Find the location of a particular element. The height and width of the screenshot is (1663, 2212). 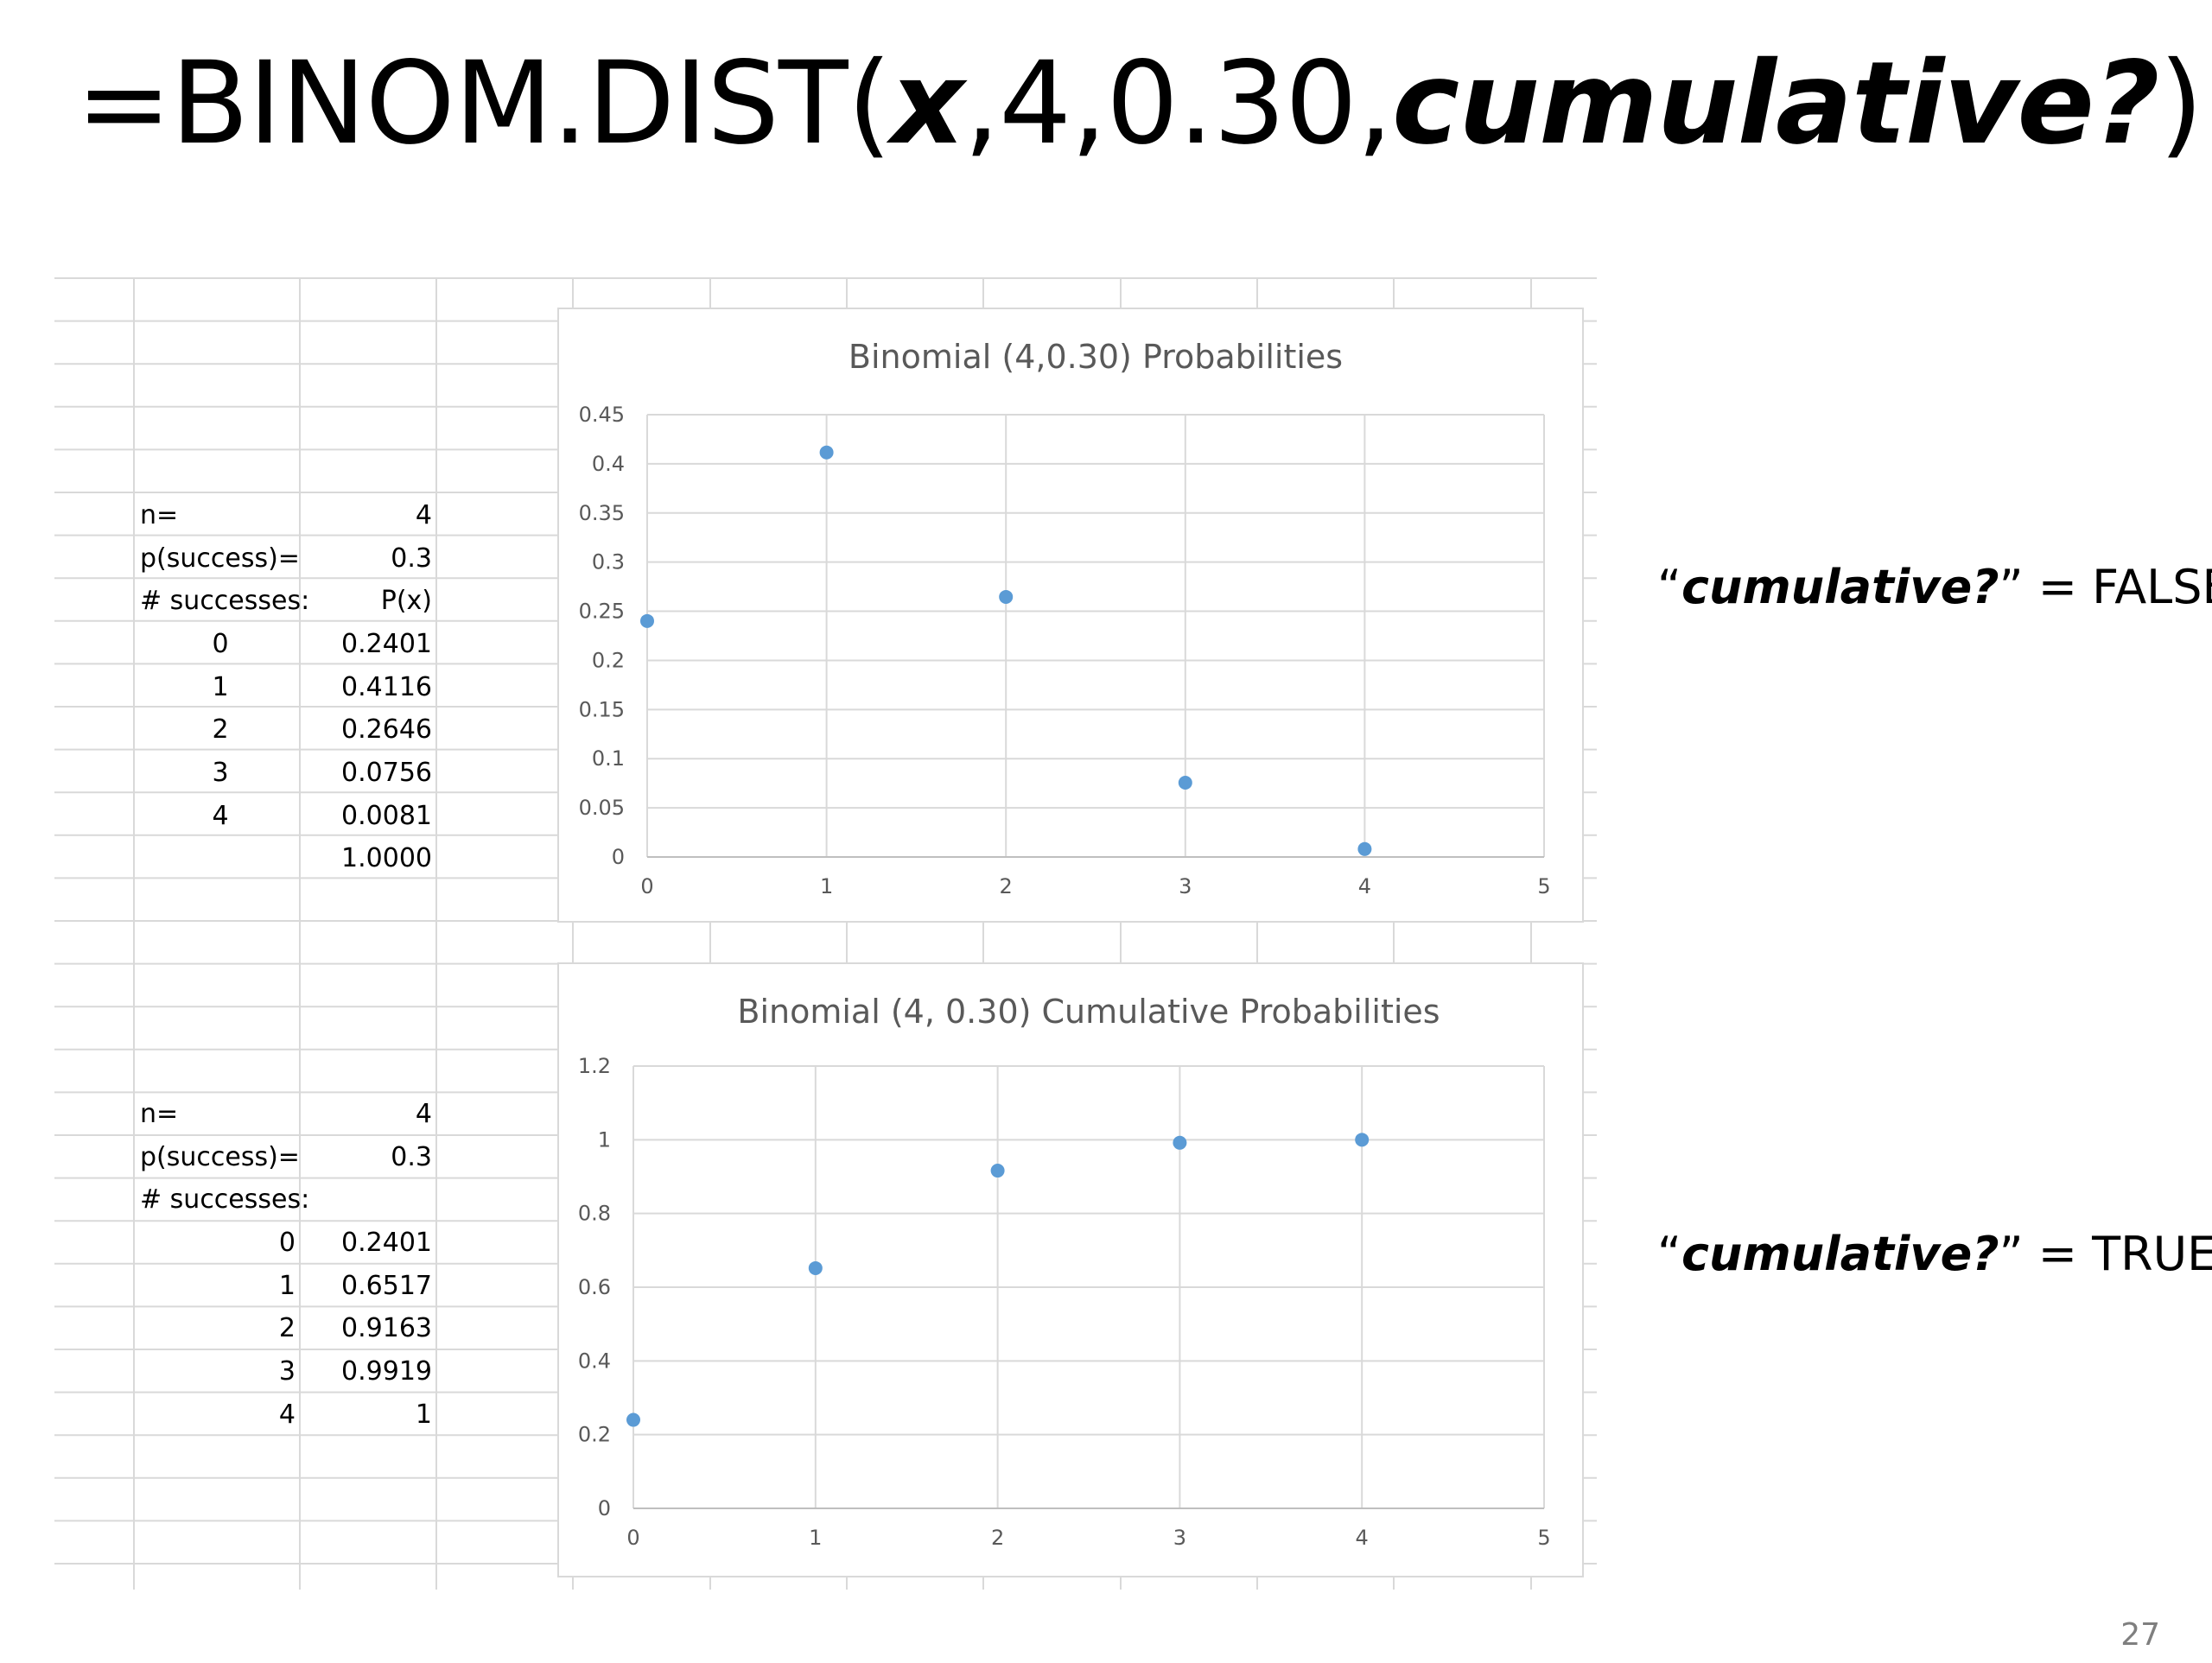

cell-cum-prob: 0.9163 is located at coordinates (386, 1328).